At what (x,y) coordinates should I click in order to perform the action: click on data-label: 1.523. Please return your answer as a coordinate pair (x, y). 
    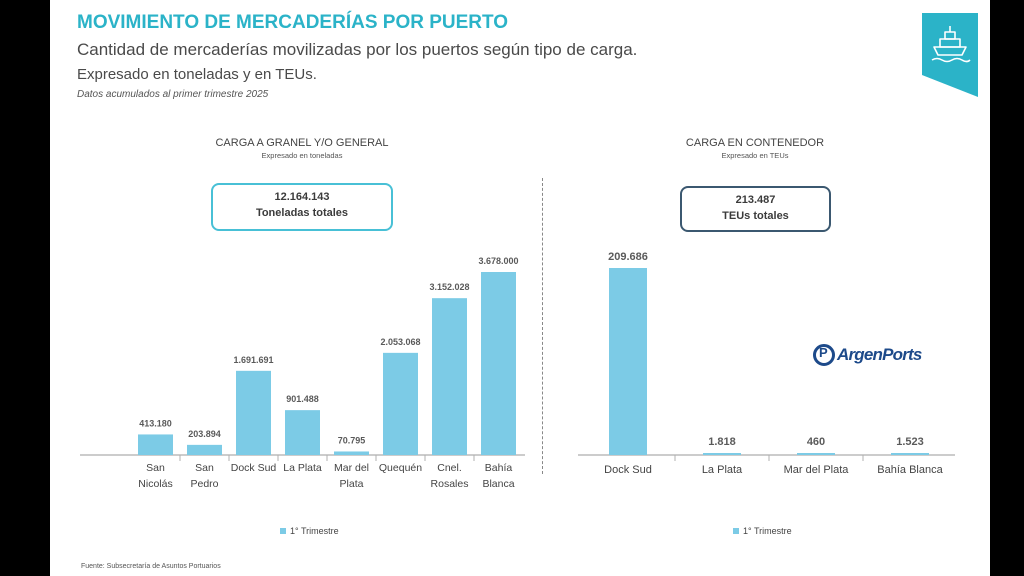
    Looking at the image, I should click on (910, 442).